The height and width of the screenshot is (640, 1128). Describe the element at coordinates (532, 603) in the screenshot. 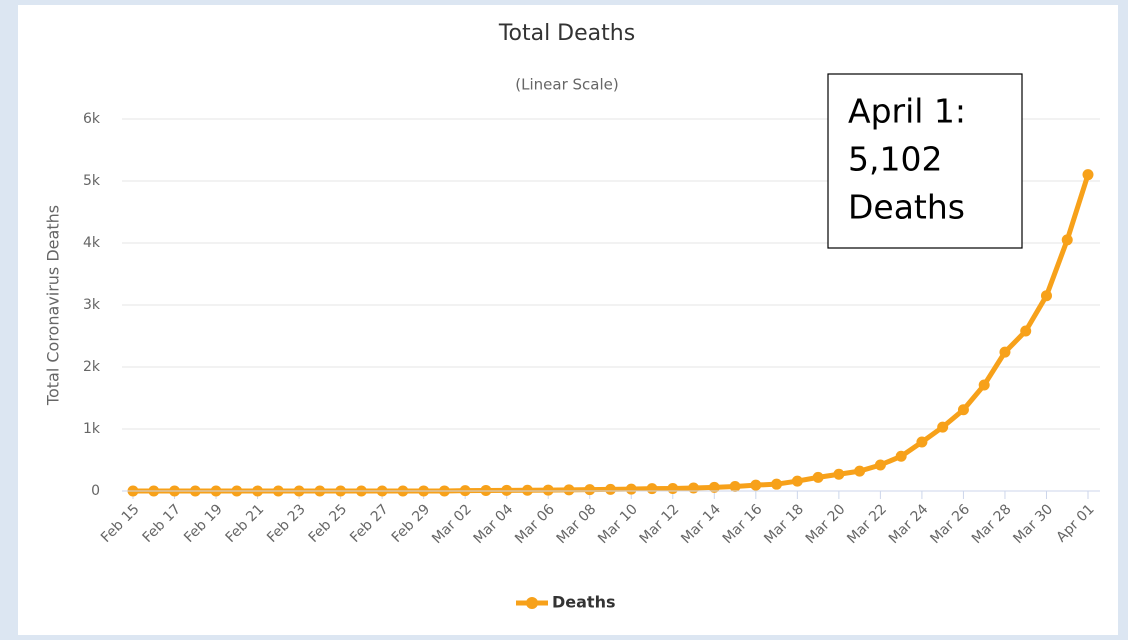

I see `legend-marker` at that location.